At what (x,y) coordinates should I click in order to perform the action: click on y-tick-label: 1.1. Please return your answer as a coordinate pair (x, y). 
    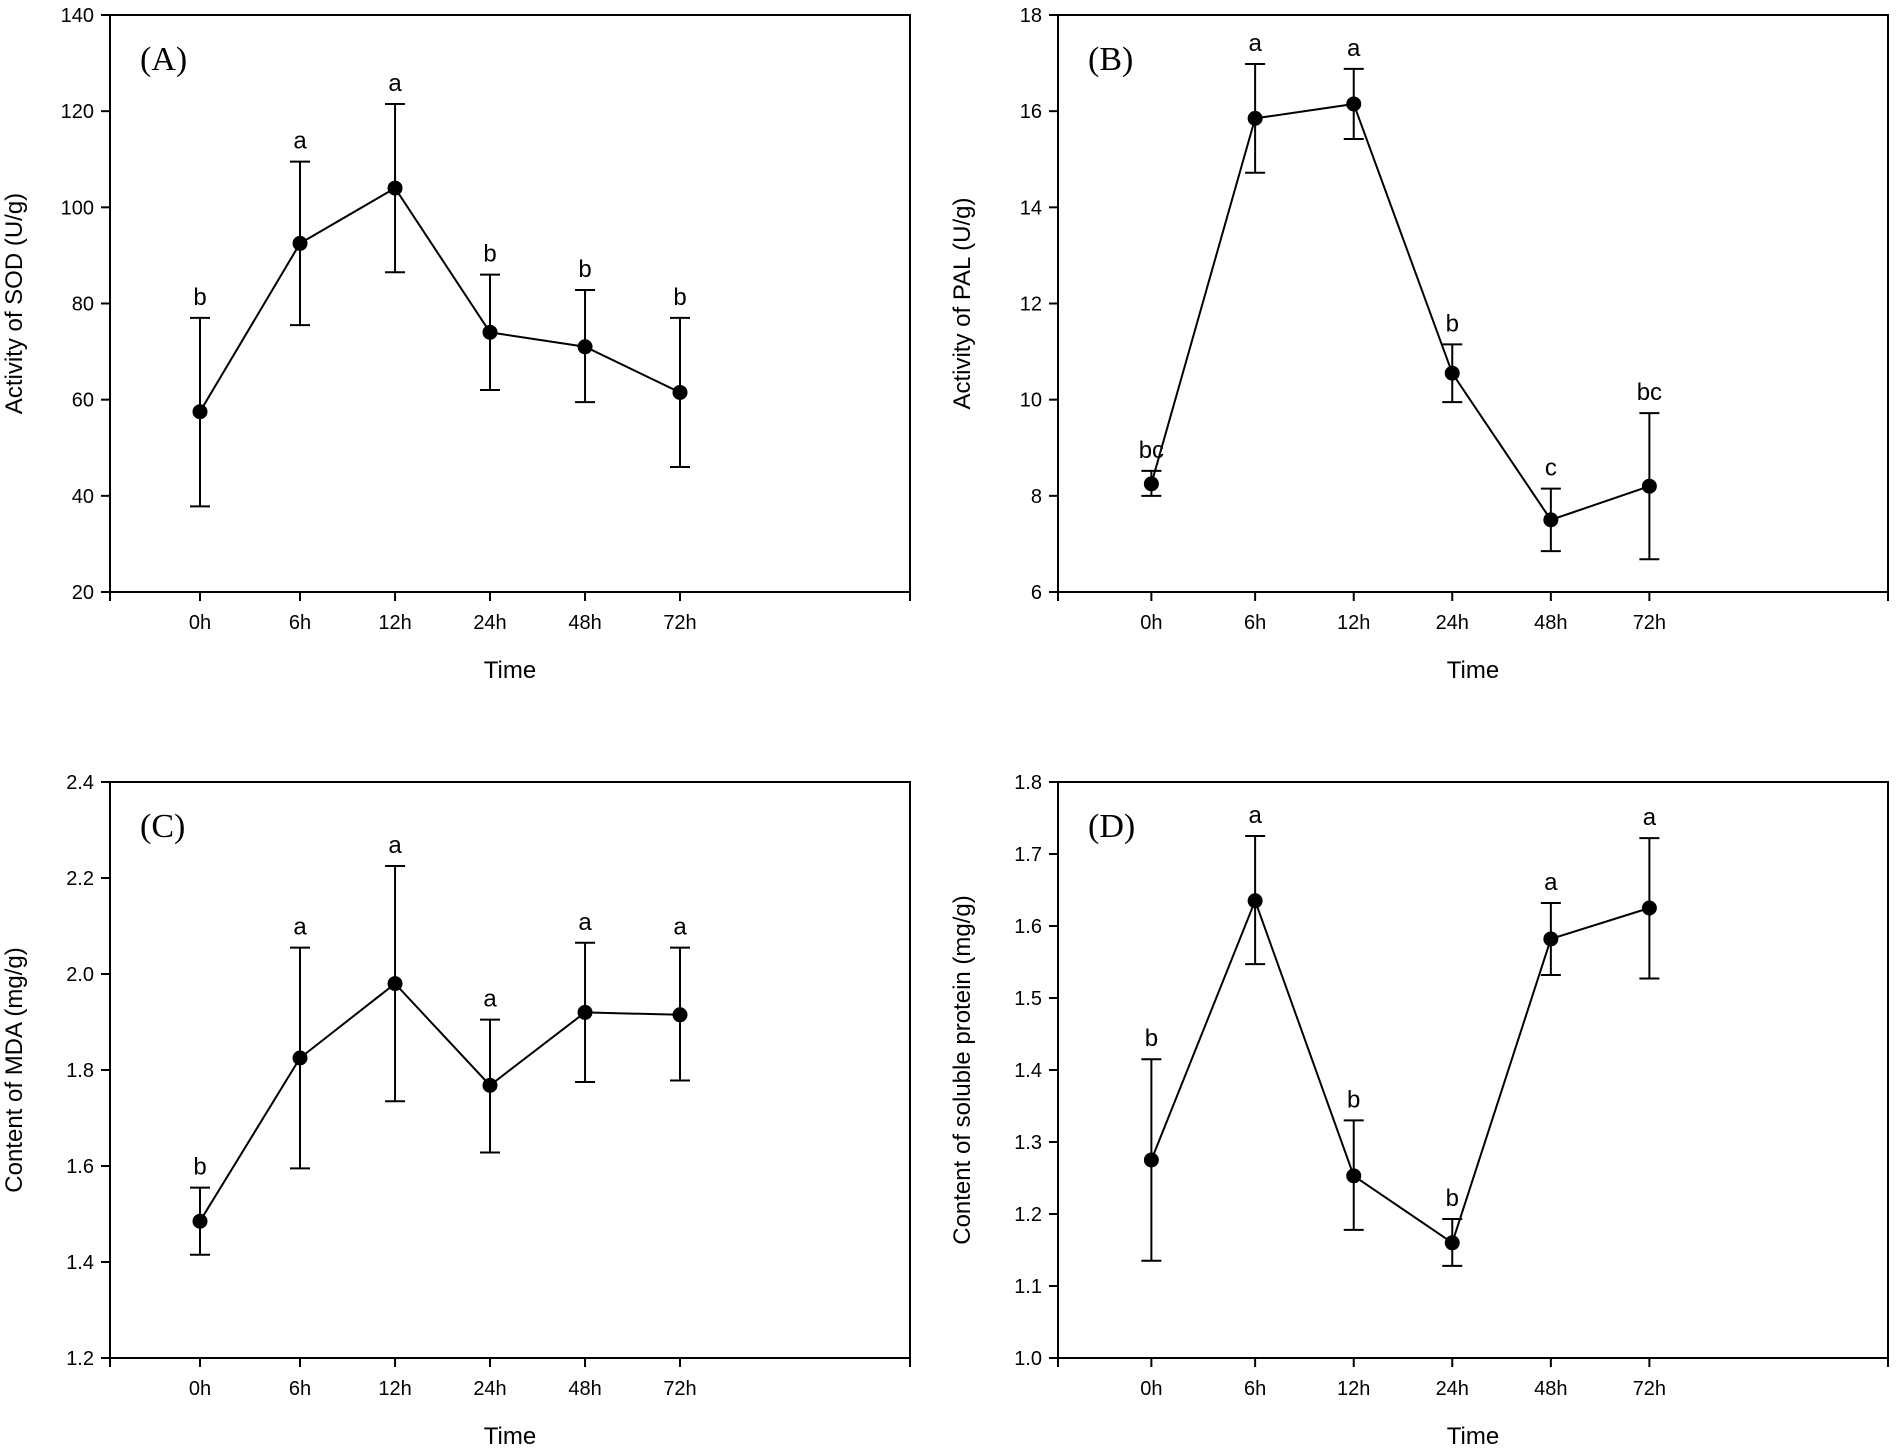
    Looking at the image, I should click on (1028, 1287).